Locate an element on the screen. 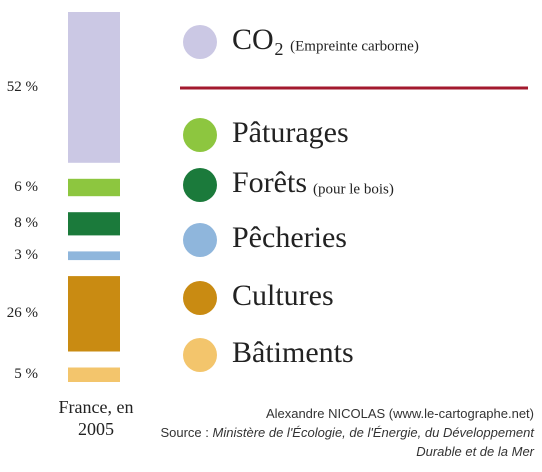 The width and height of the screenshot is (542, 472). legend-label: Cultures is located at coordinates (283, 295).